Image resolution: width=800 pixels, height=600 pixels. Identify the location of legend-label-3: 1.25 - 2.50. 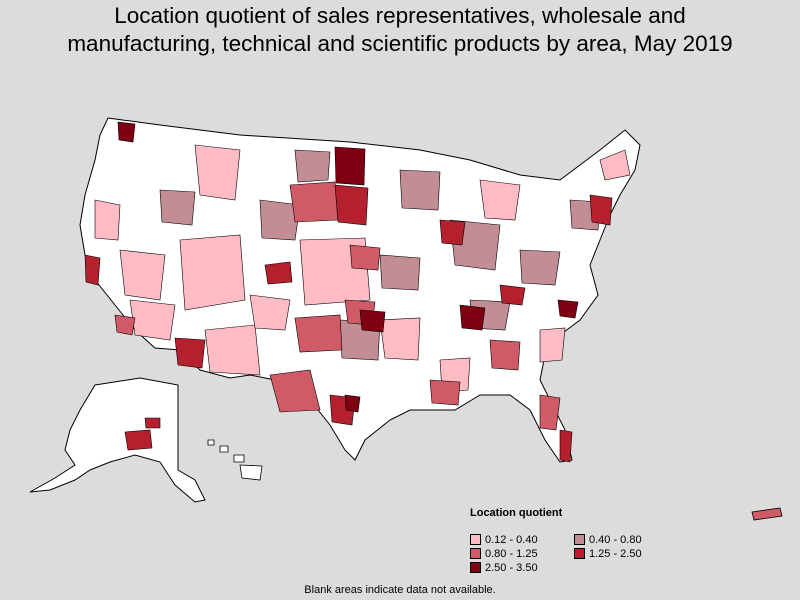
(615, 553).